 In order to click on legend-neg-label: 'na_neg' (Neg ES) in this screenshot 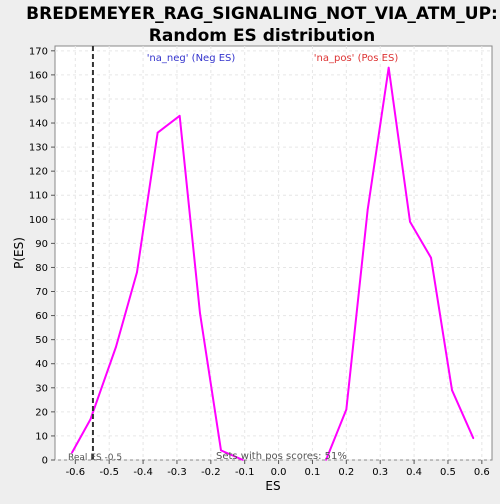, I will do `click(191, 58)`.